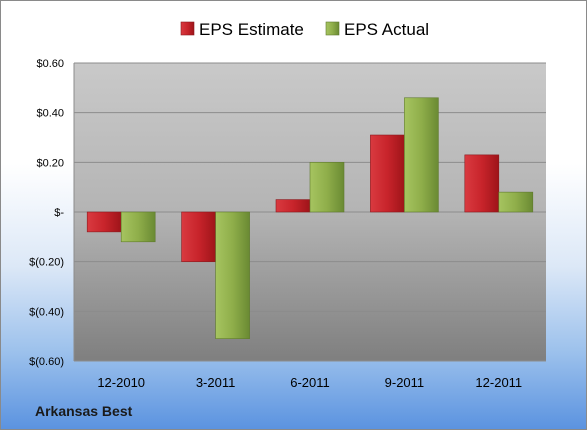 This screenshot has width=587, height=430. What do you see at coordinates (46, 362) in the screenshot?
I see `y-tick-label: $(0.60)` at bounding box center [46, 362].